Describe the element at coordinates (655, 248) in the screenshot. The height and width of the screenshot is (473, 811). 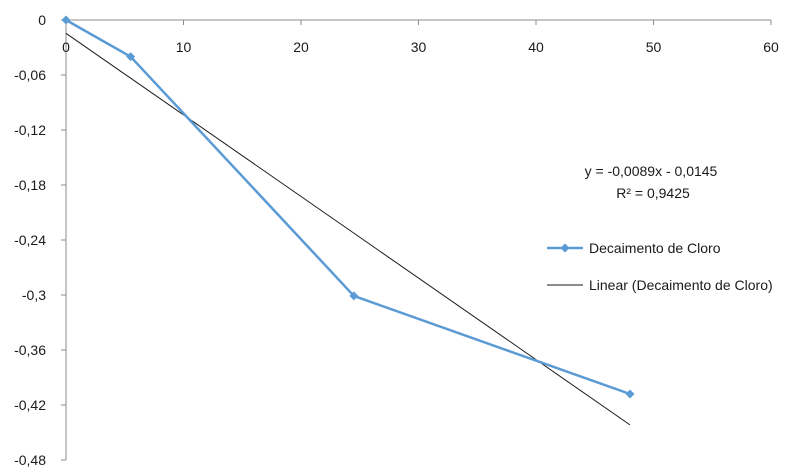
I see `legend-series-label: Decaimento de Cloro` at that location.